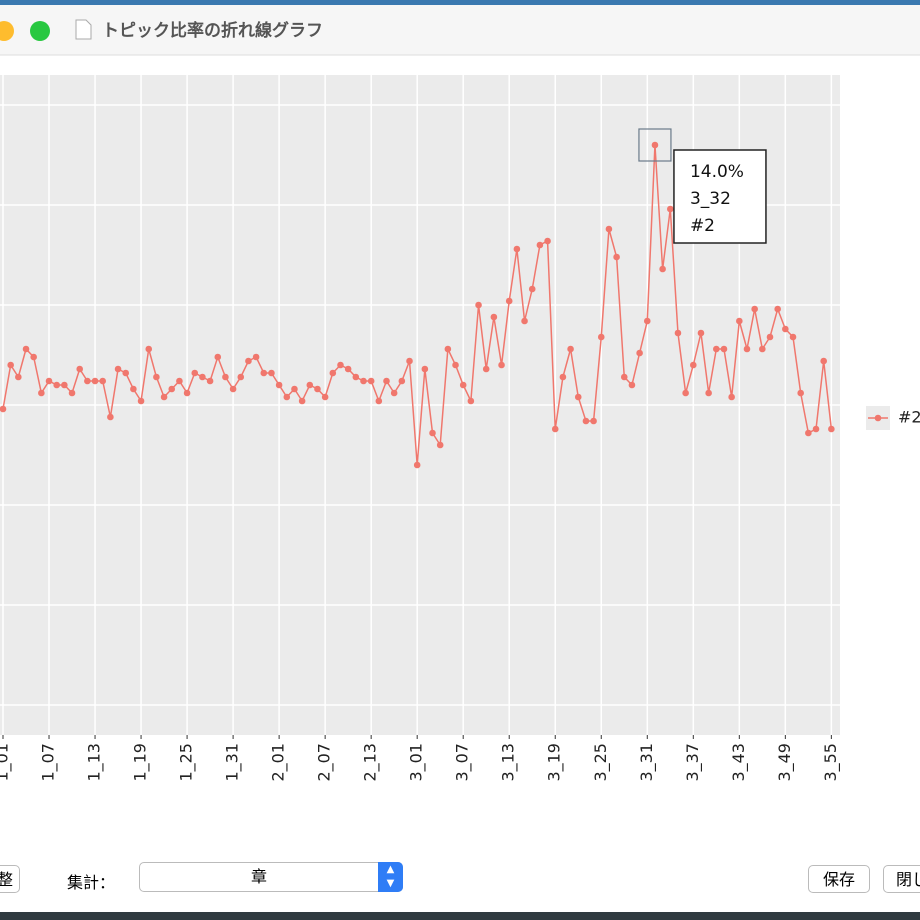  I want to click on select-stepper: ▲ ▼, so click(390, 877).